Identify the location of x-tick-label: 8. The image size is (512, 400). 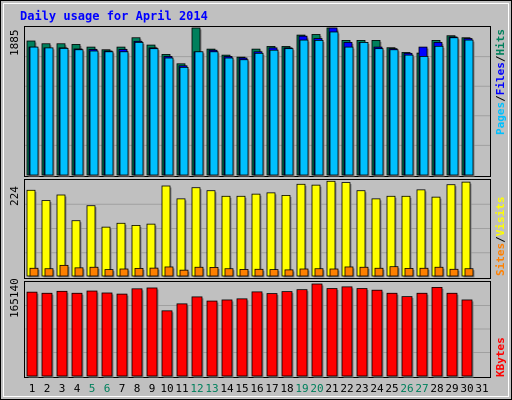
(137, 388).